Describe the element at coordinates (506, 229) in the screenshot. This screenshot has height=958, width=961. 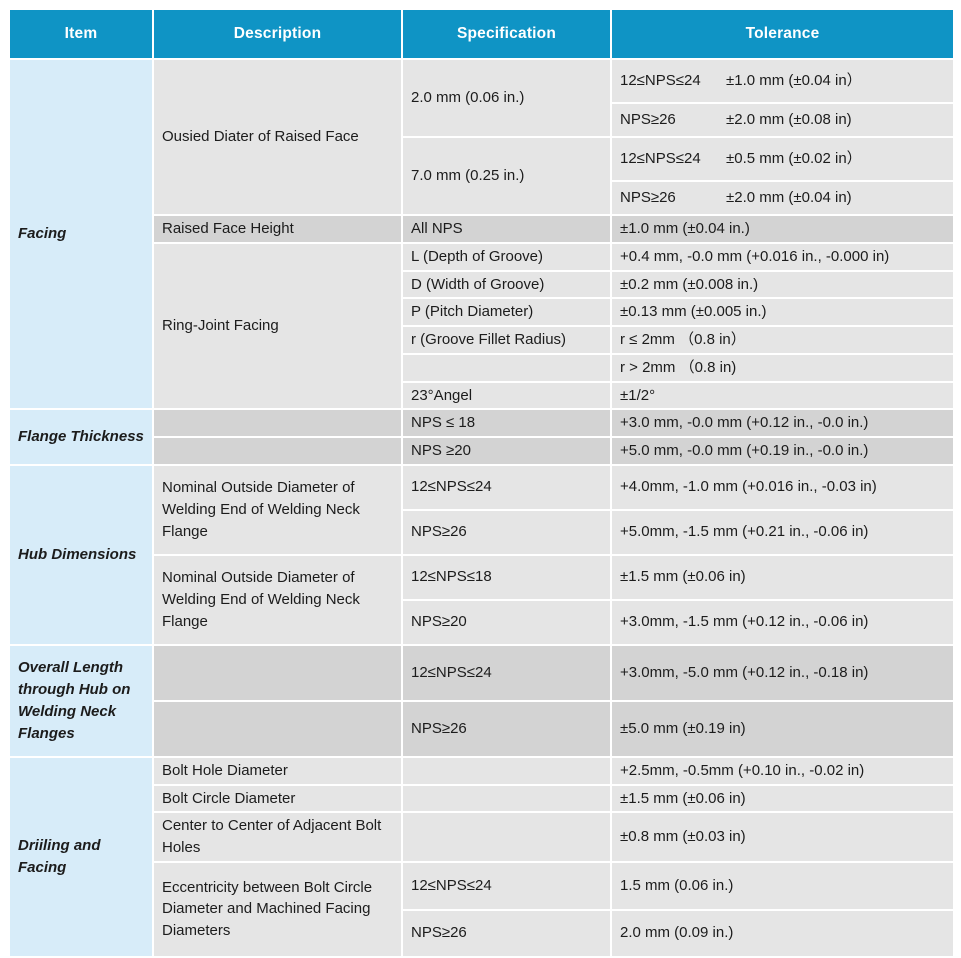
I see `specification-cell: All NPS` at that location.